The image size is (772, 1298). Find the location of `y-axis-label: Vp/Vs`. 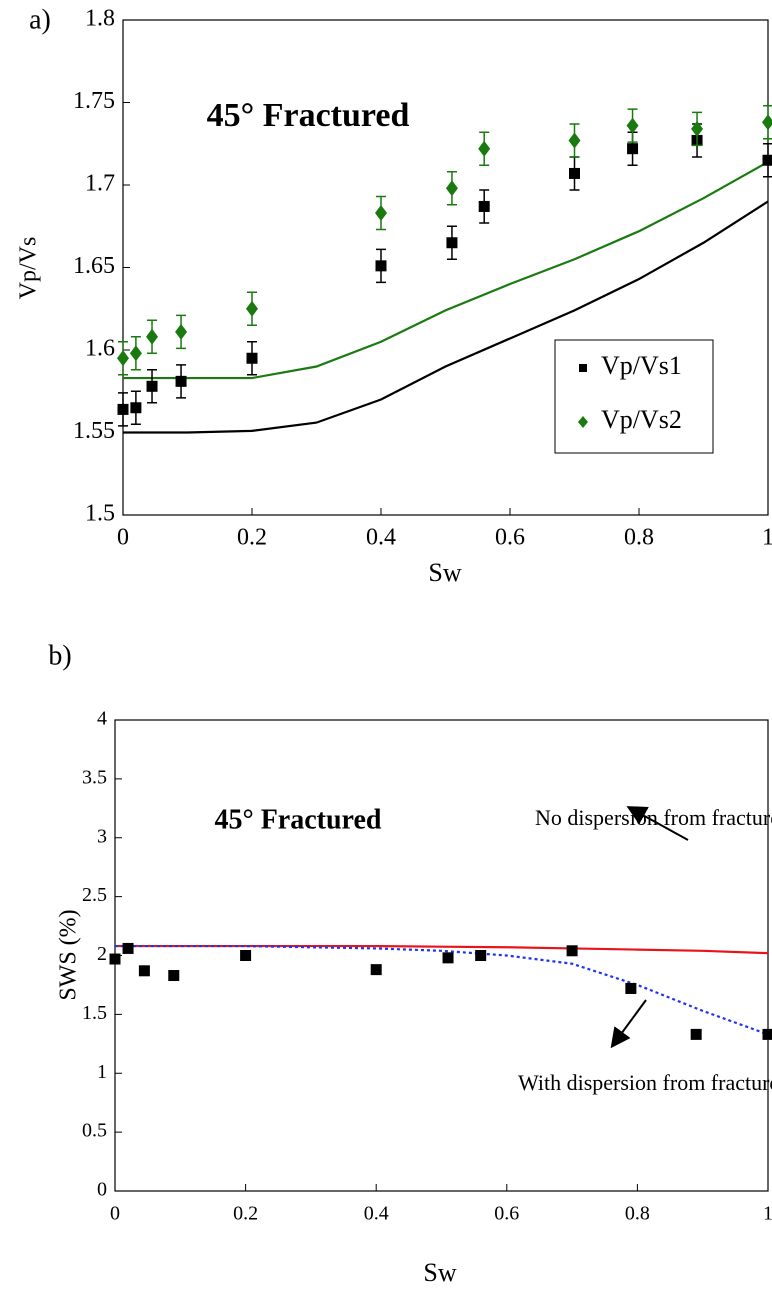

y-axis-label: Vp/Vs is located at coordinates (29, 268).